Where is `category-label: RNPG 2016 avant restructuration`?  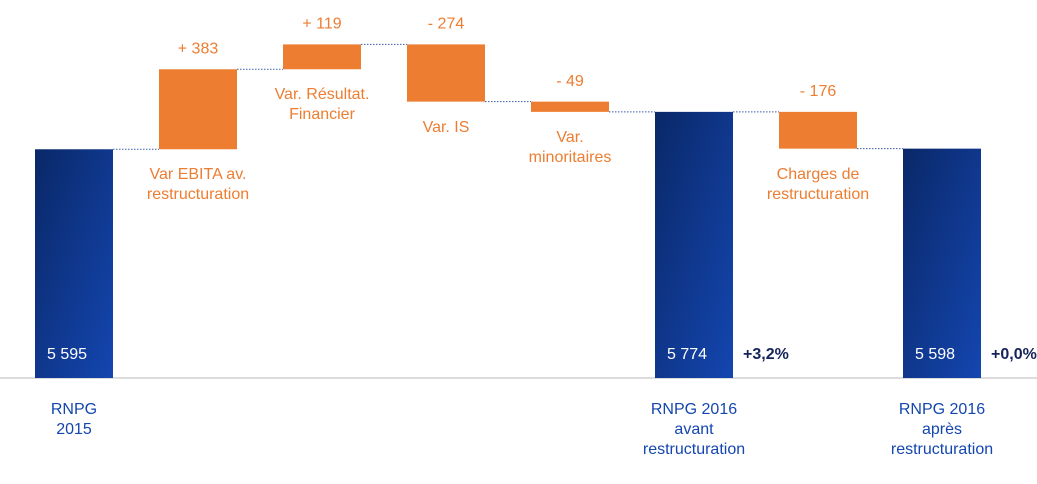 category-label: RNPG 2016 avant restructuration is located at coordinates (694, 429).